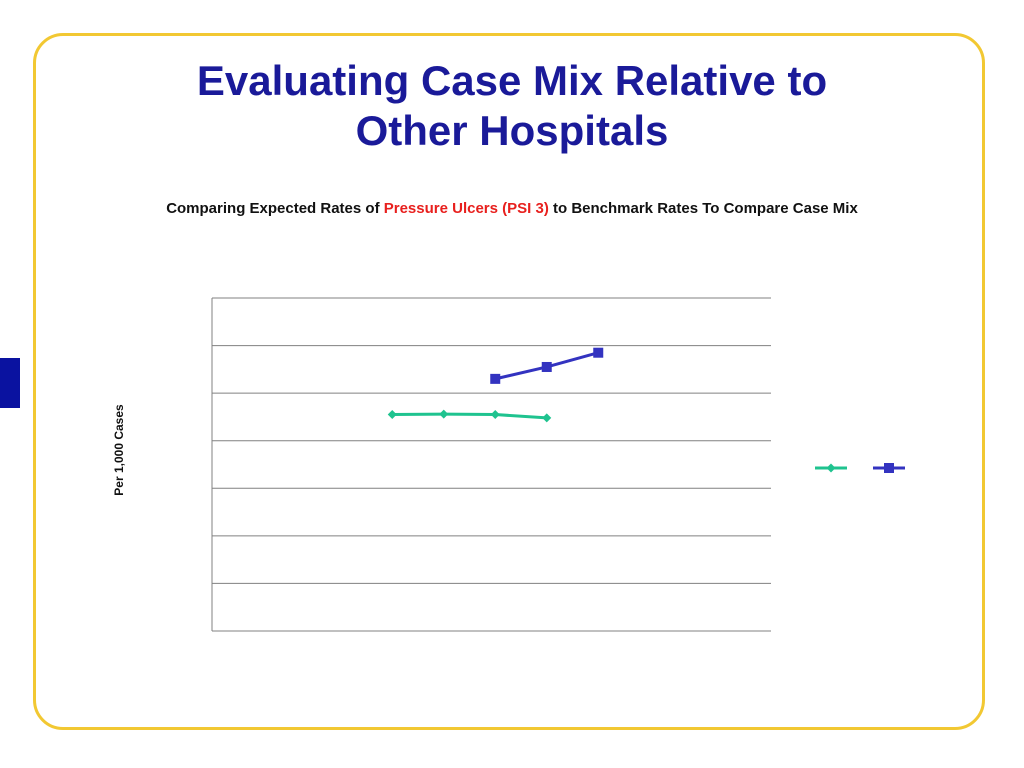 The width and height of the screenshot is (1024, 768). Describe the element at coordinates (512, 130) in the screenshot. I see `title-line-2: Other Hospitals` at that location.